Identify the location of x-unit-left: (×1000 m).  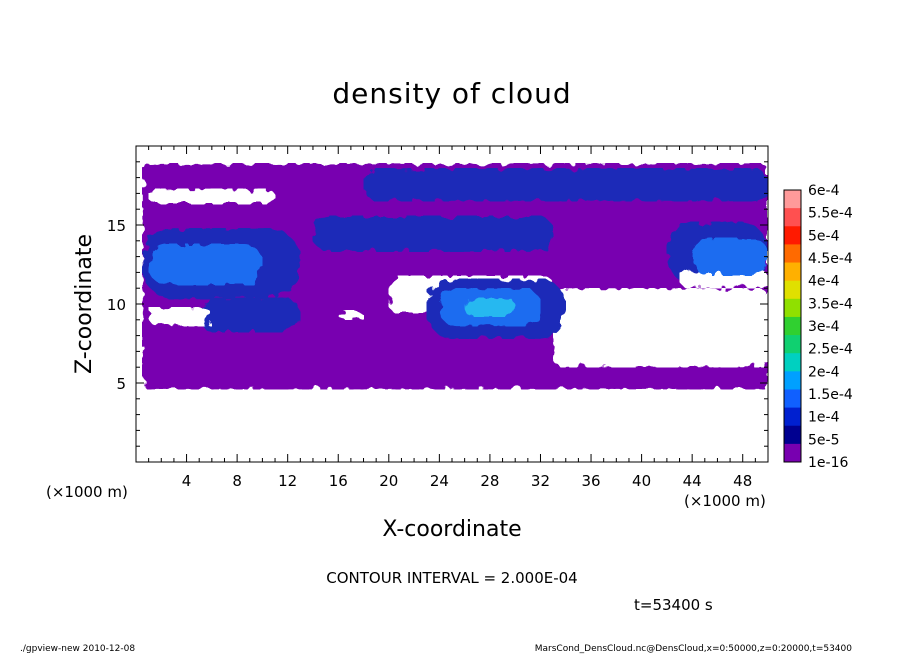
(87, 492).